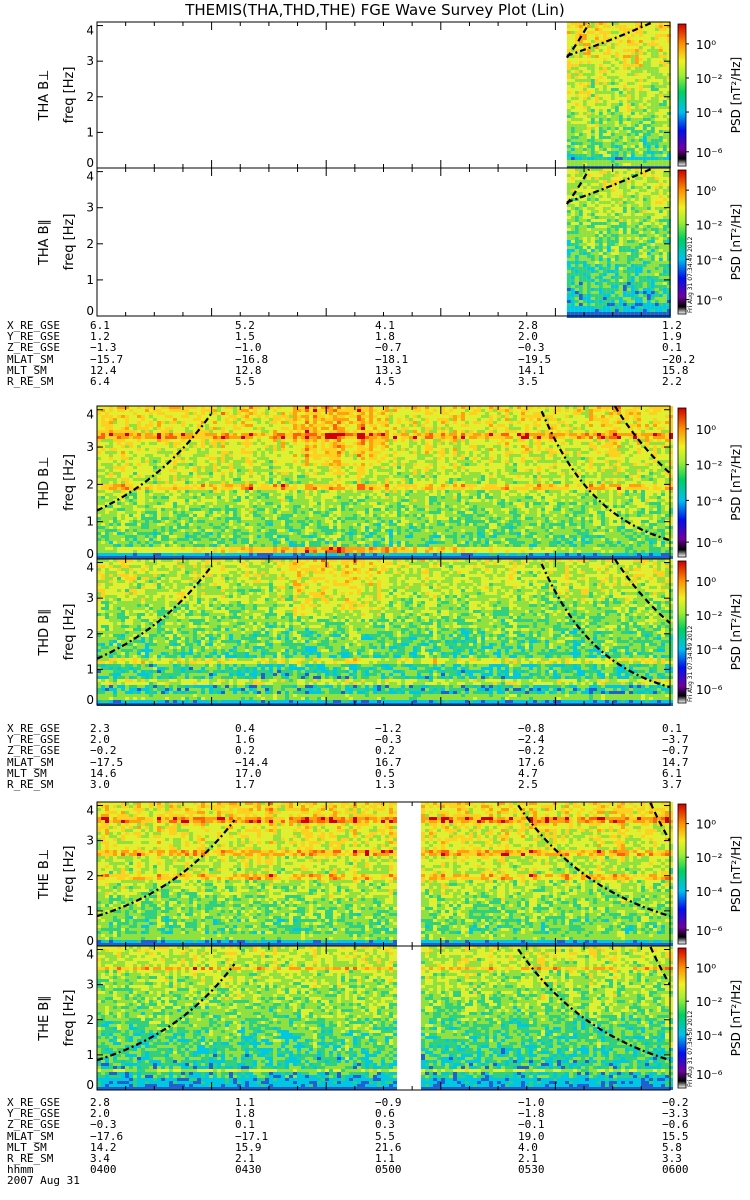  What do you see at coordinates (528, 784) in the screenshot?
I see `ephemeris-value: 2.5` at bounding box center [528, 784].